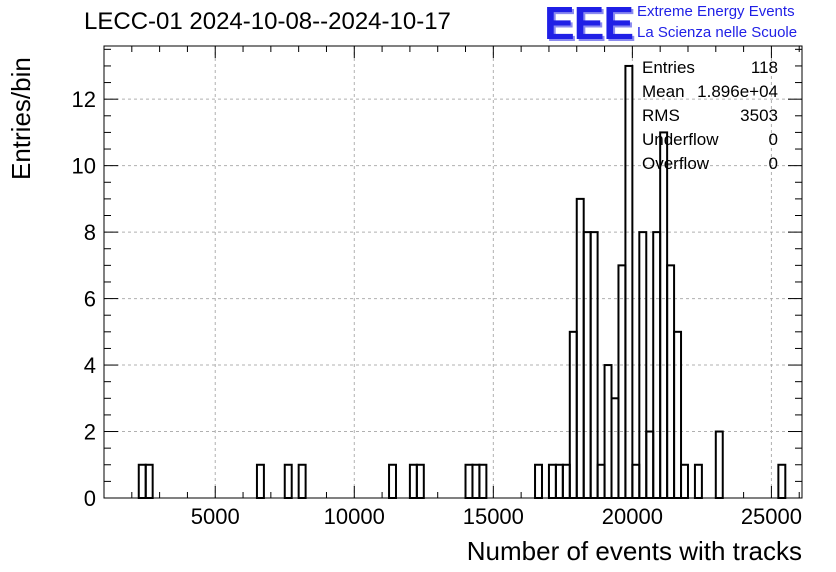 The width and height of the screenshot is (836, 572). Describe the element at coordinates (676, 163) in the screenshot. I see `stats-label: Overflow` at that location.